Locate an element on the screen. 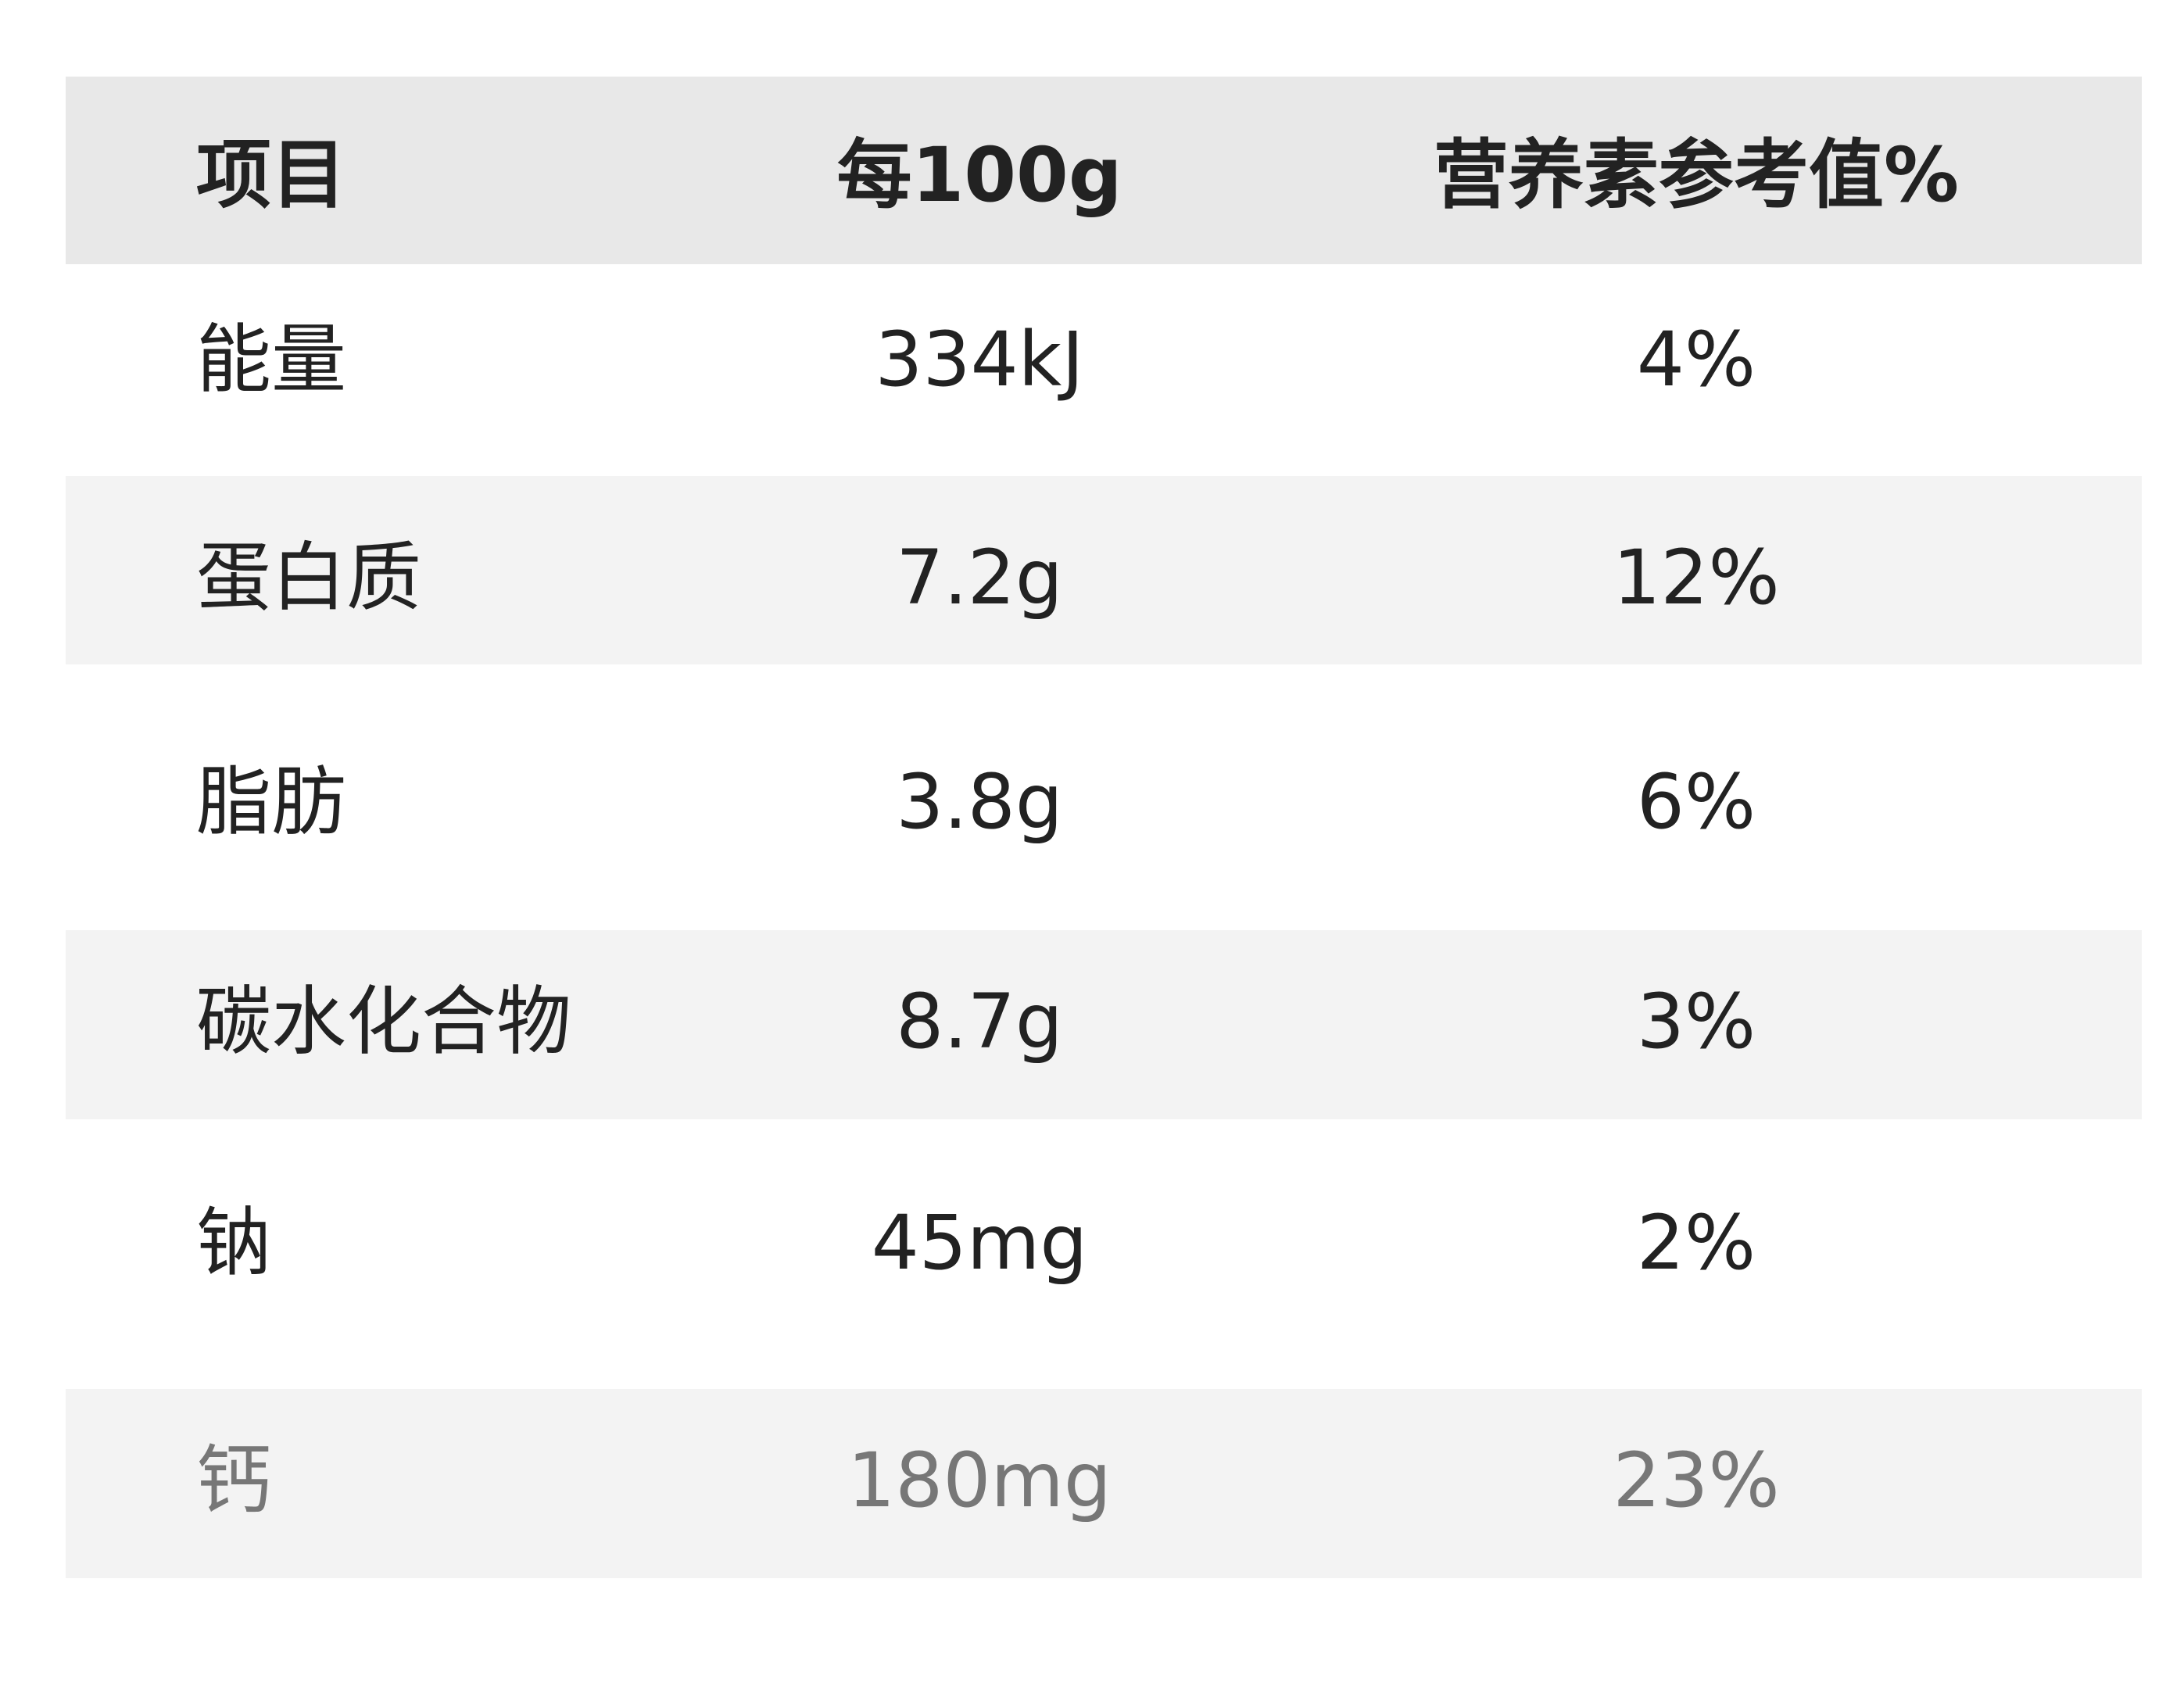  table-cell: 7.2g is located at coordinates (979, 577).